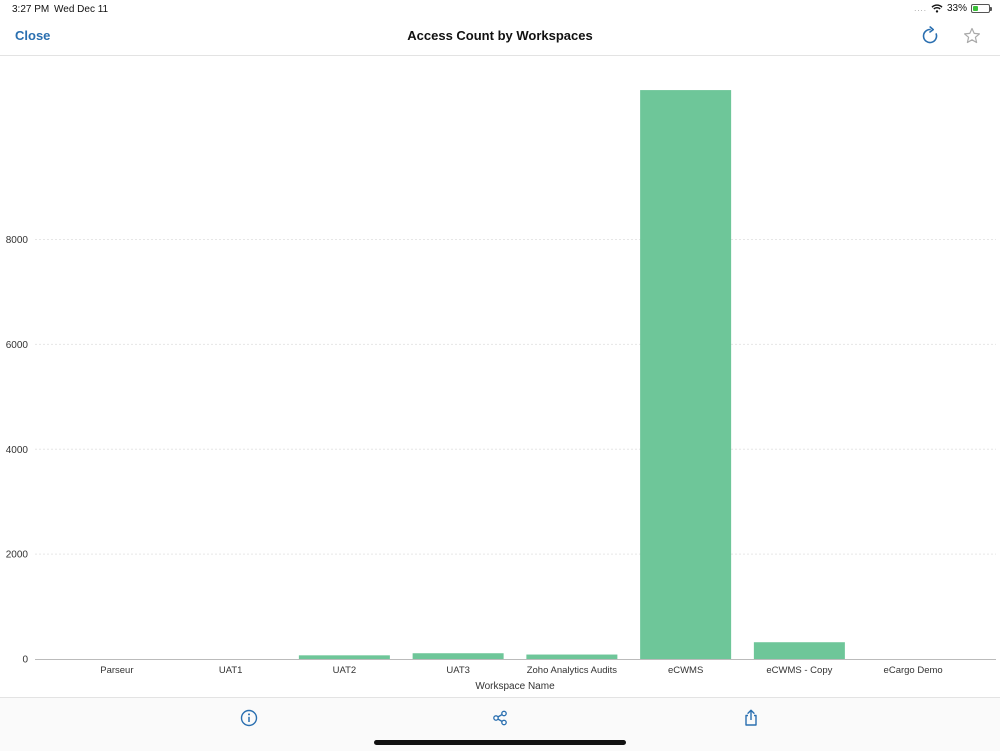 The height and width of the screenshot is (751, 1000). Describe the element at coordinates (913, 670) in the screenshot. I see `x-tick-label: eCargo Demo` at that location.